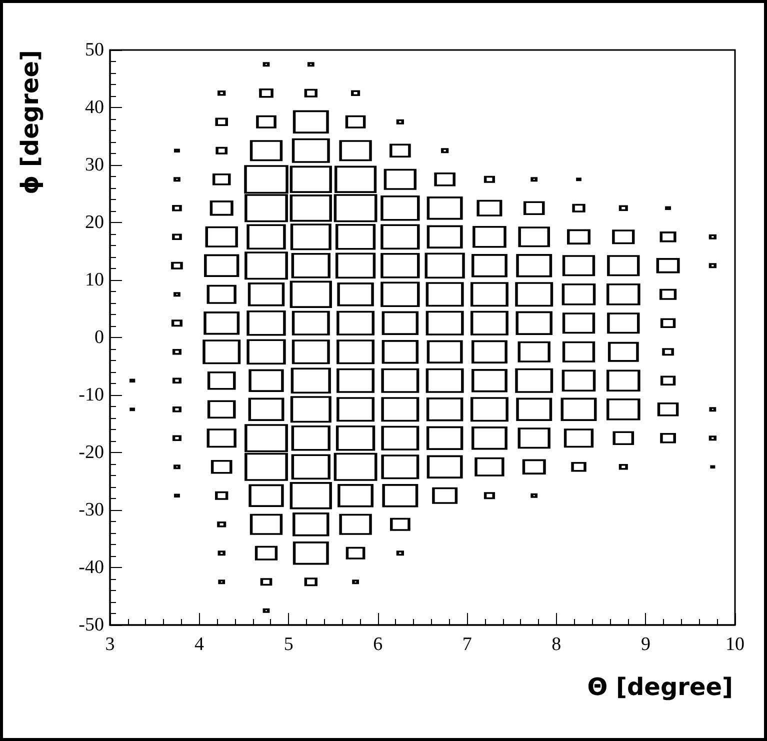 The width and height of the screenshot is (767, 741). What do you see at coordinates (94, 107) in the screenshot?
I see `y-tick-label: 40` at bounding box center [94, 107].